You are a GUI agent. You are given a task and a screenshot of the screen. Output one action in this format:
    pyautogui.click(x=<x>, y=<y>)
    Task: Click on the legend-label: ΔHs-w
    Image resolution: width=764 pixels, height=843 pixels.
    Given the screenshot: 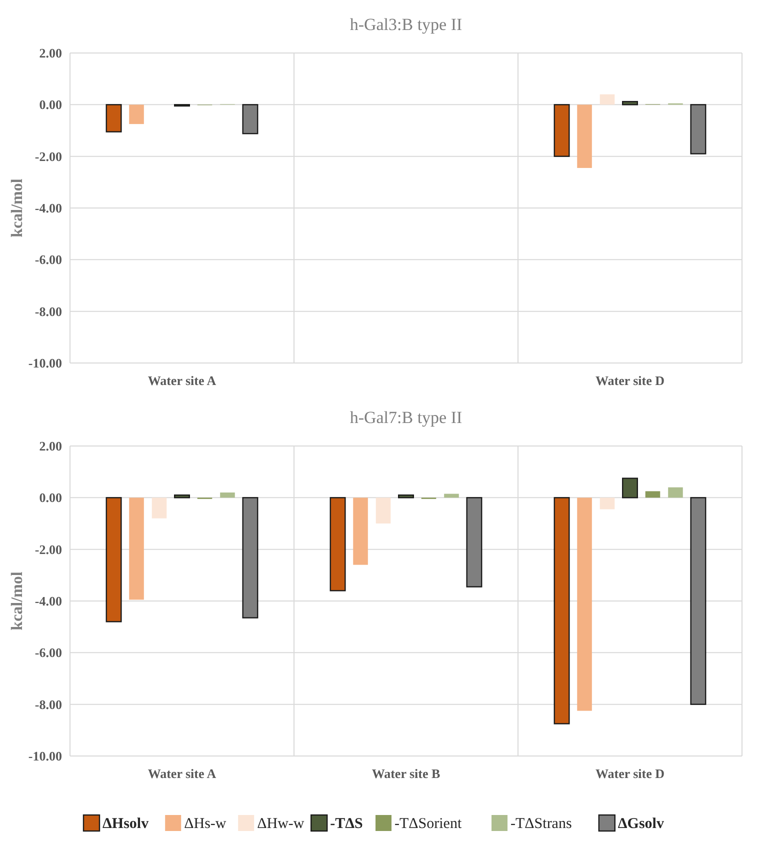 What is the action you would take?
    pyautogui.click(x=205, y=824)
    